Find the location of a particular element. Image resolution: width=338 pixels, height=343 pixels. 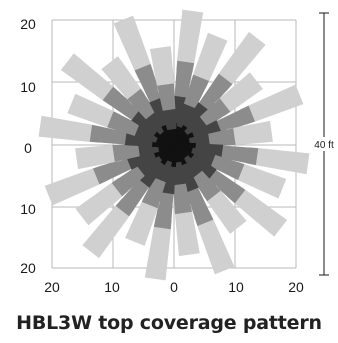

spoke-4-outer-segment is located at coordinates (271, 104).